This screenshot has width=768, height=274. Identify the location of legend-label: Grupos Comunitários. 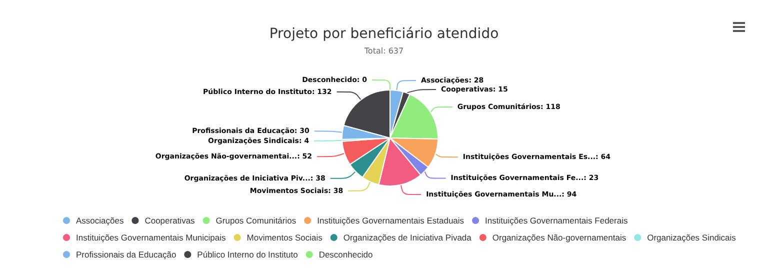
(256, 221).